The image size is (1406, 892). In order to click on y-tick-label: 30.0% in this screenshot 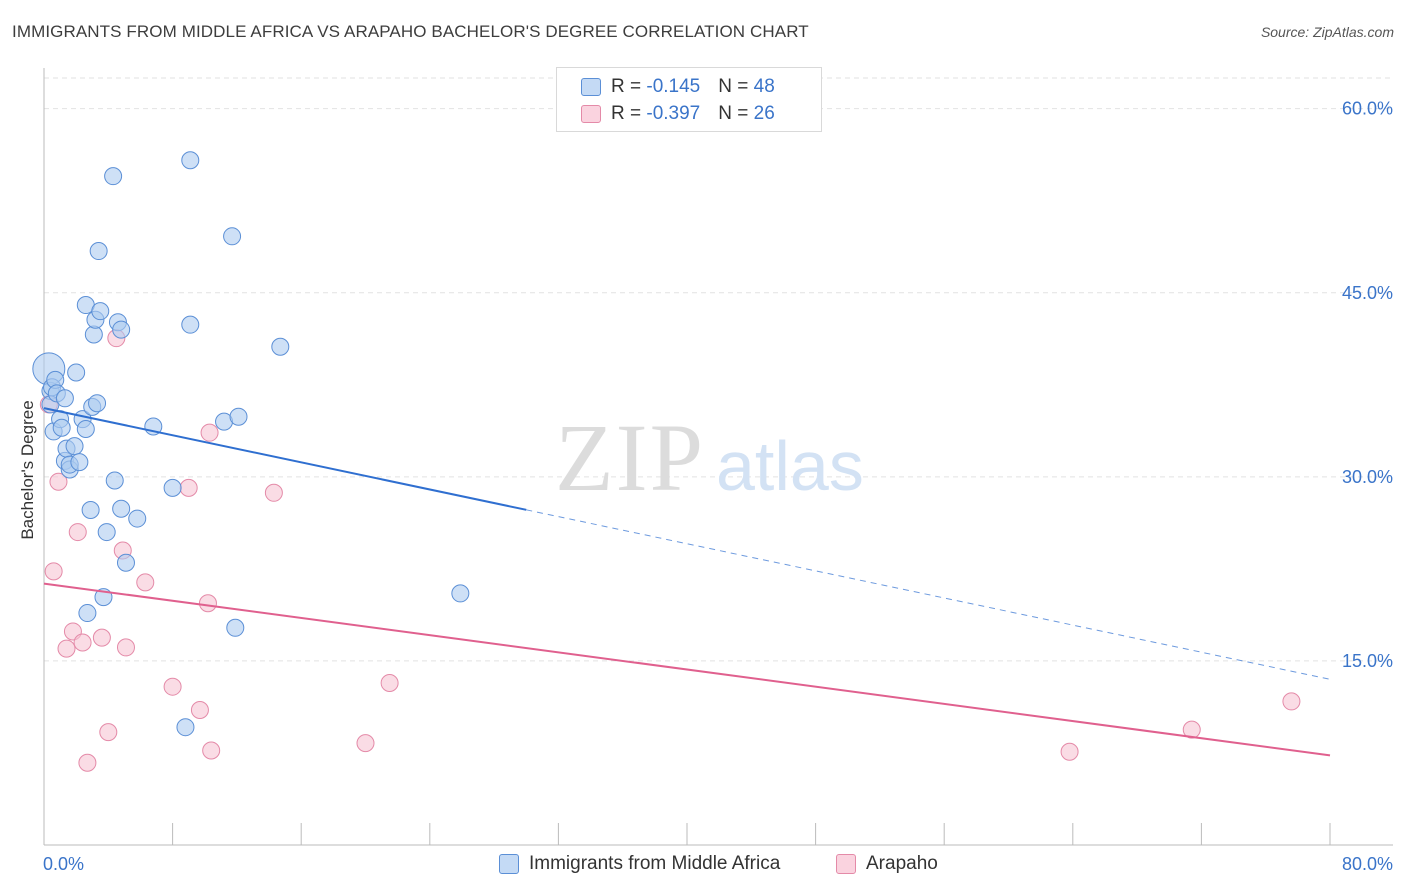, I will do `click(1367, 477)`.